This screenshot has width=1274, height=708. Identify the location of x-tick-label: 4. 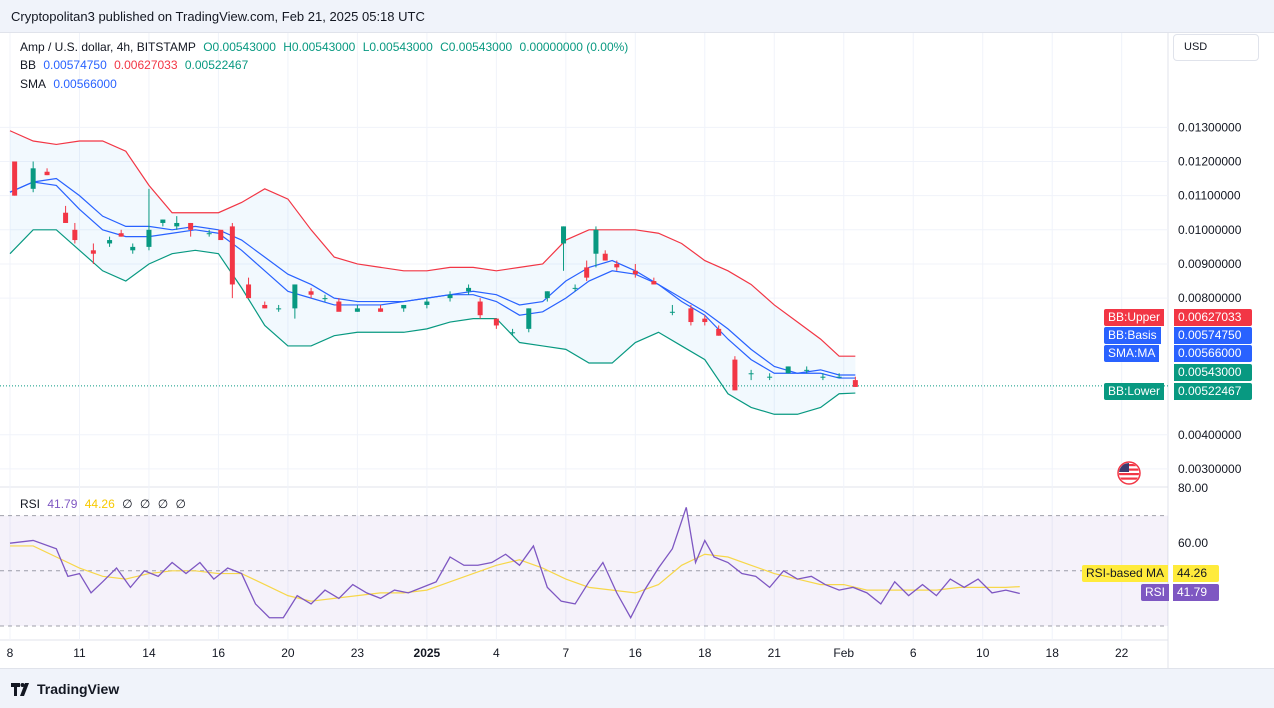
(496, 653).